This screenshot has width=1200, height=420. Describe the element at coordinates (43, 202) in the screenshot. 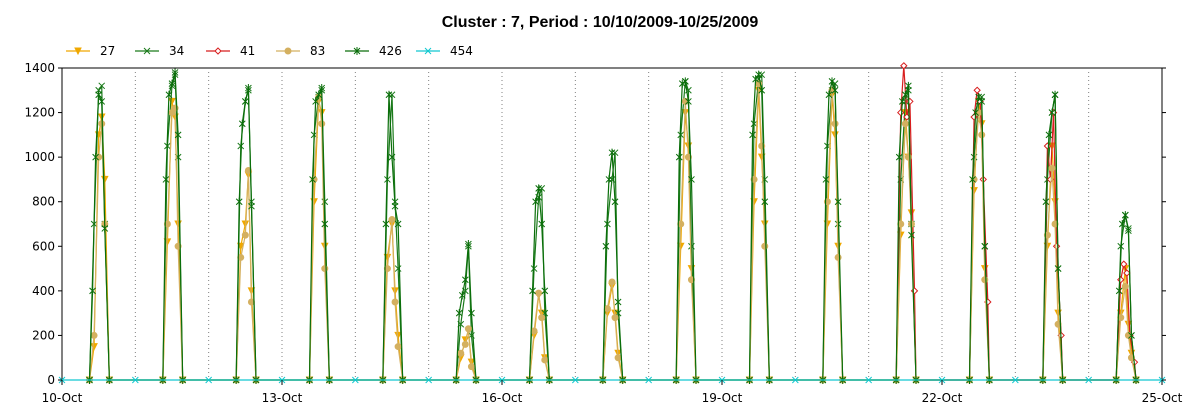

I see `y-tick-label: 800` at that location.